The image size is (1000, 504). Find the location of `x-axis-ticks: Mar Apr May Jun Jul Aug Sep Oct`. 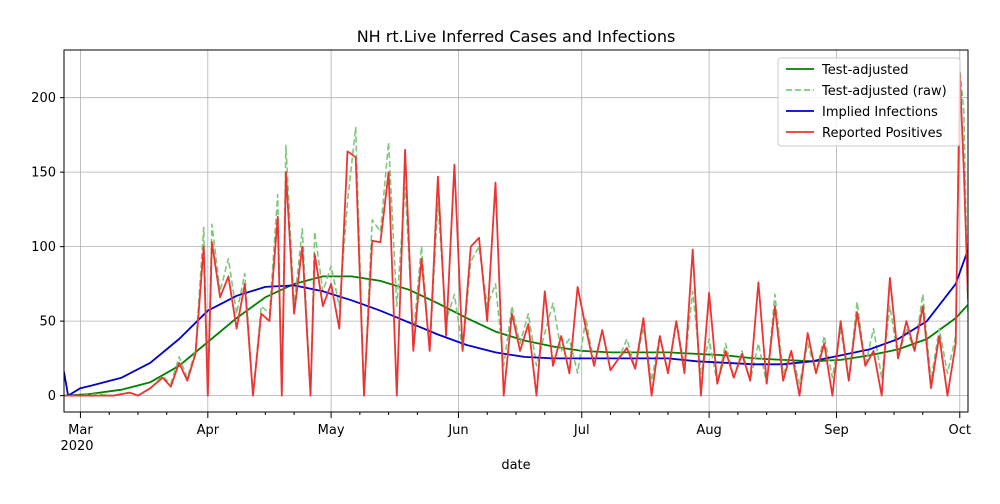

x-axis-ticks: Mar Apr May Jun Jul Aug Sep Oct is located at coordinates (519, 425).